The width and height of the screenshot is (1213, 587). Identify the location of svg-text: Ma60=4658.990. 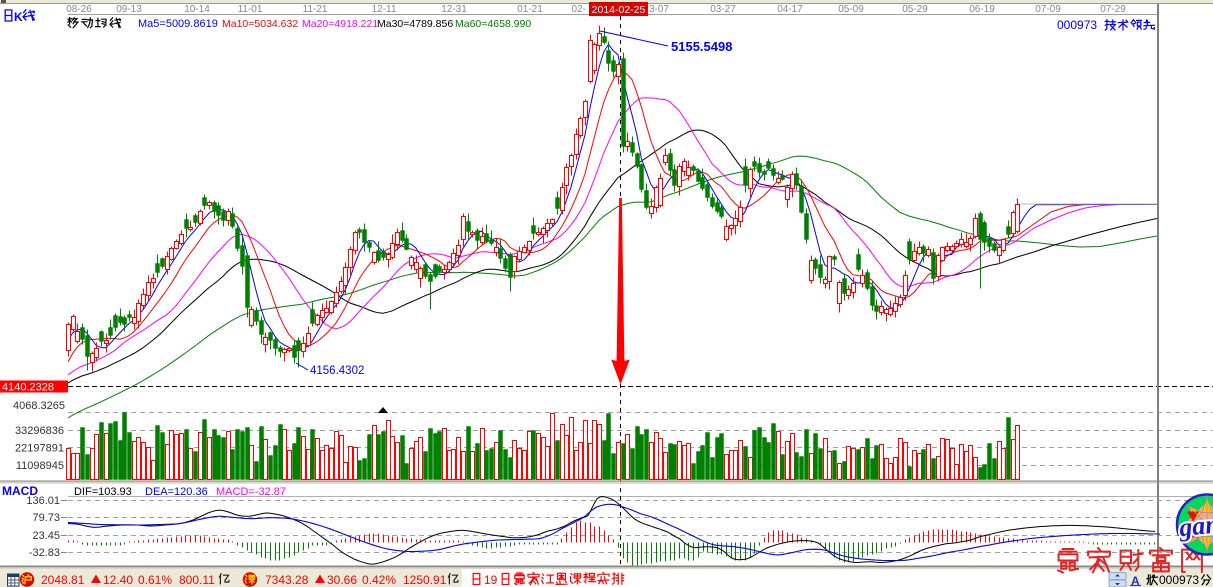
(493, 24).